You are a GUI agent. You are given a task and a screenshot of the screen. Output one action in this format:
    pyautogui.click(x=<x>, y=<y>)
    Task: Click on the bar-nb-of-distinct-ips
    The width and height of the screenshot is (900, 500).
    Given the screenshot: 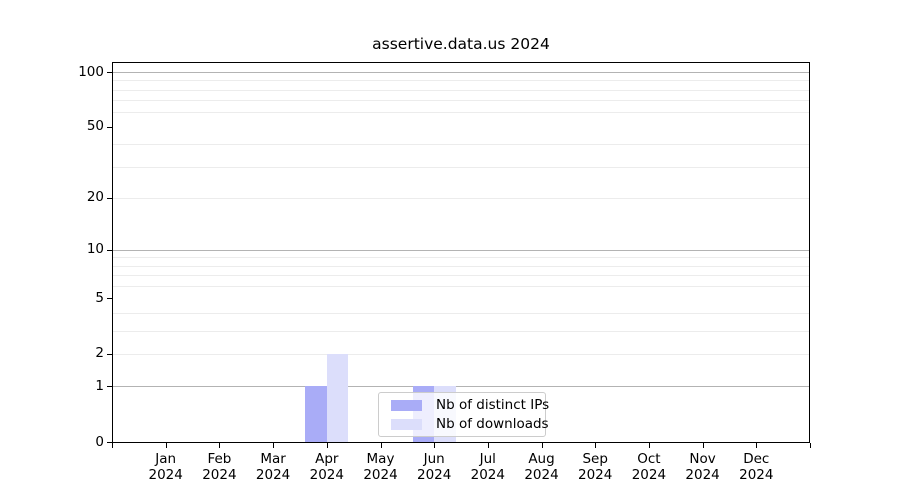 What is the action you would take?
    pyautogui.click(x=316, y=414)
    